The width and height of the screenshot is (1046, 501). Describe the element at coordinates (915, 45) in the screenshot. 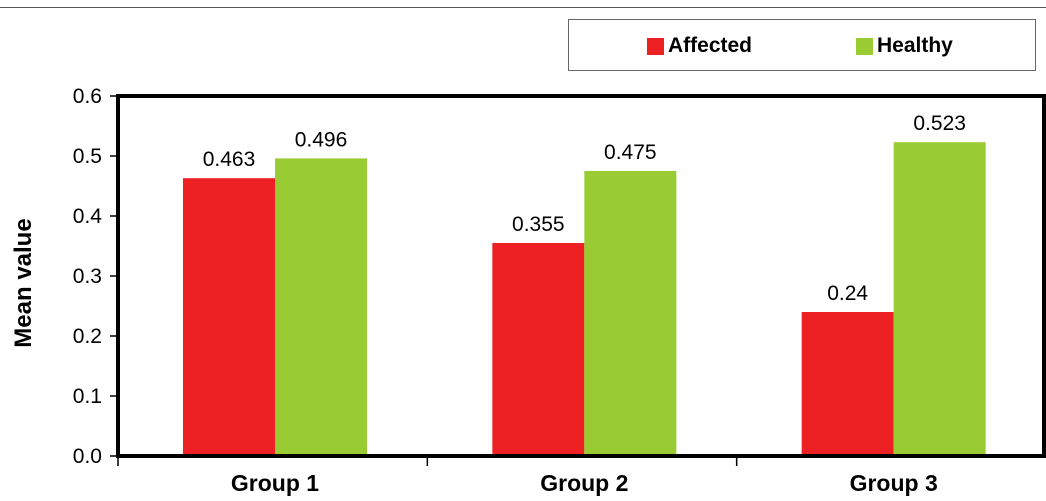

I see `legend-label-healthy: Healthy` at that location.